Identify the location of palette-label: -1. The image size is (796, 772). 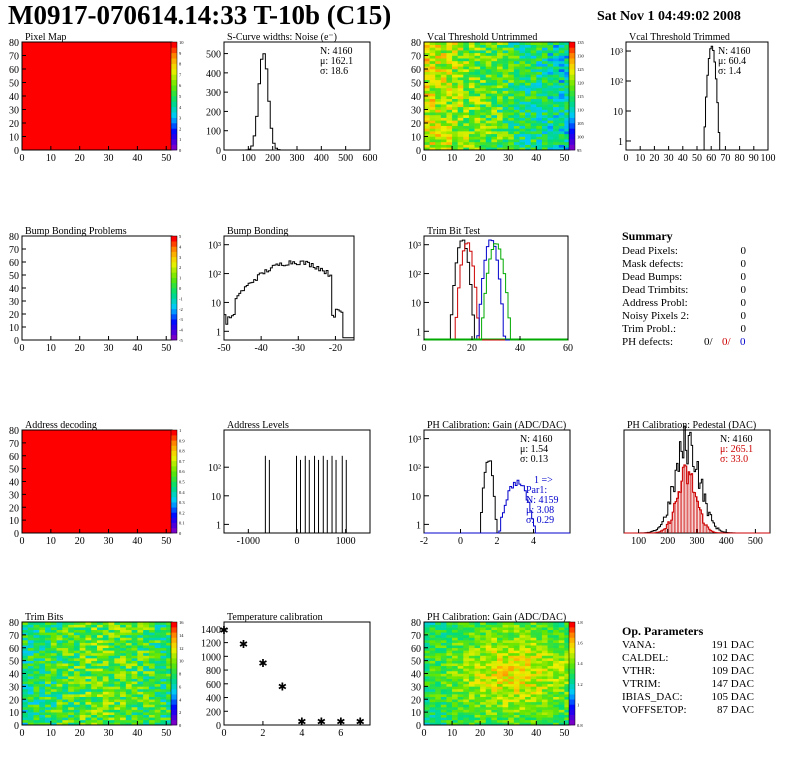
(181, 298).